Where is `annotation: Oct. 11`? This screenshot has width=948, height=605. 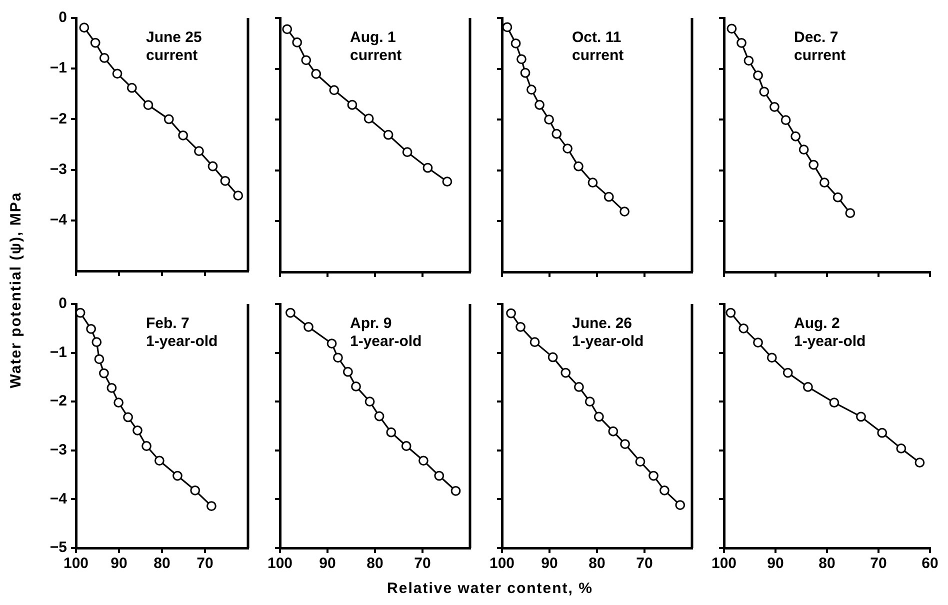 annotation: Oct. 11 is located at coordinates (597, 37).